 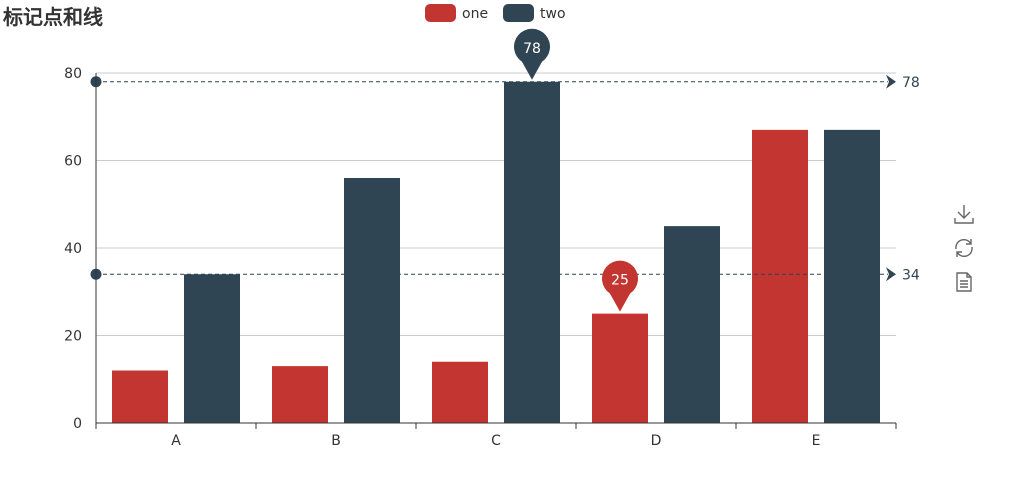 I want to click on bar-two-C, so click(x=532, y=252).